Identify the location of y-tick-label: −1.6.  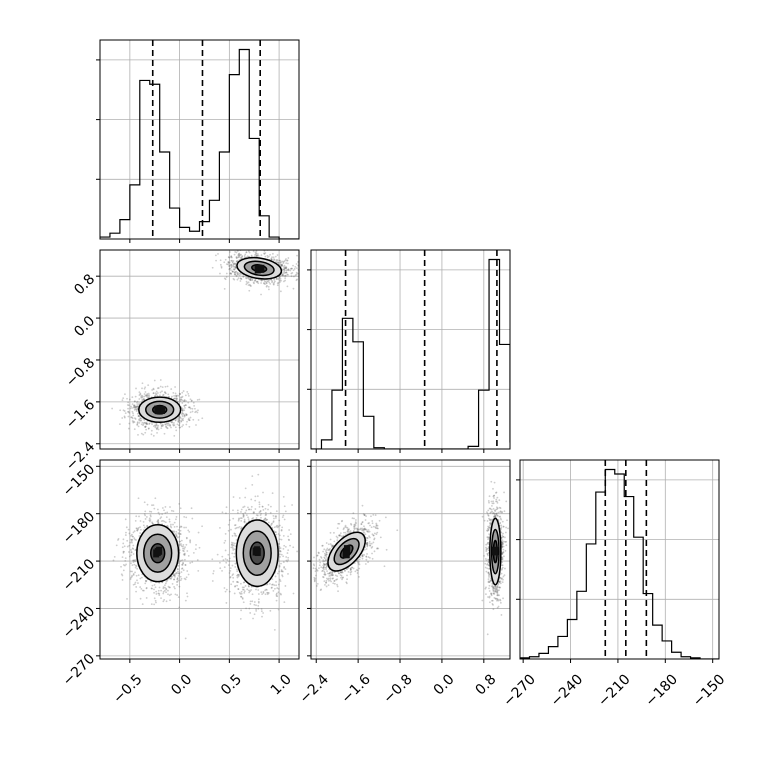
(80, 414).